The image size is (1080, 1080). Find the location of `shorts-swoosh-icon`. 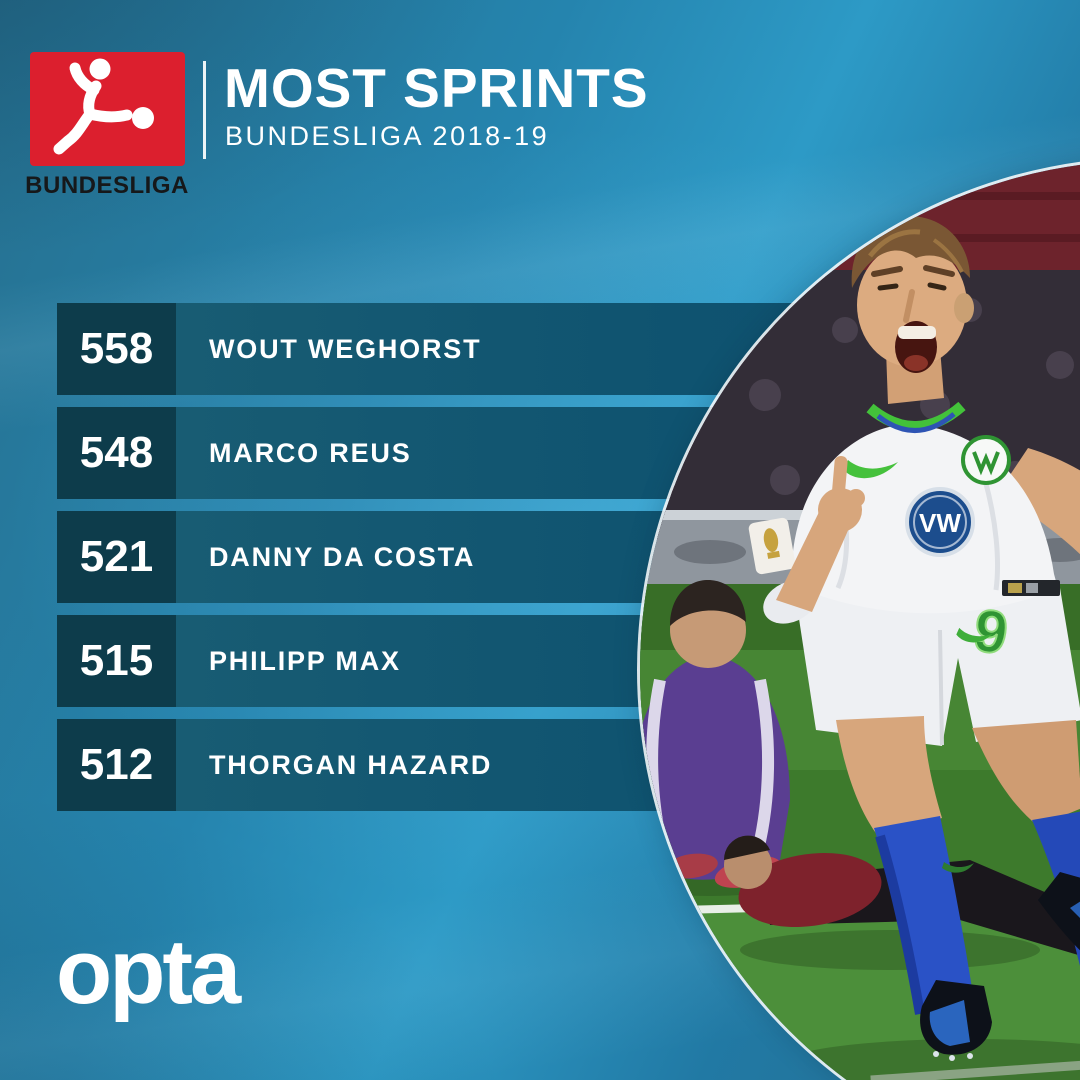

shorts-swoosh-icon is located at coordinates (974, 635).